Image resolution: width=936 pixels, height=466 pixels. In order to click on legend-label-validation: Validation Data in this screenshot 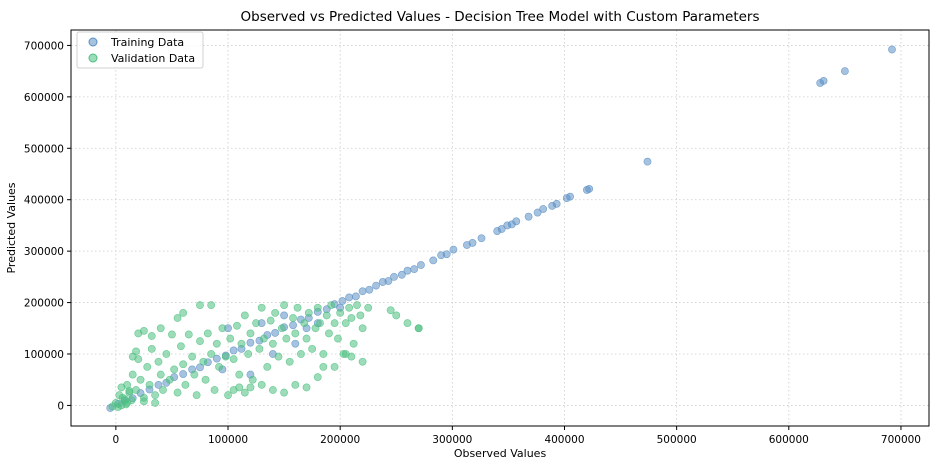, I will do `click(153, 58)`.